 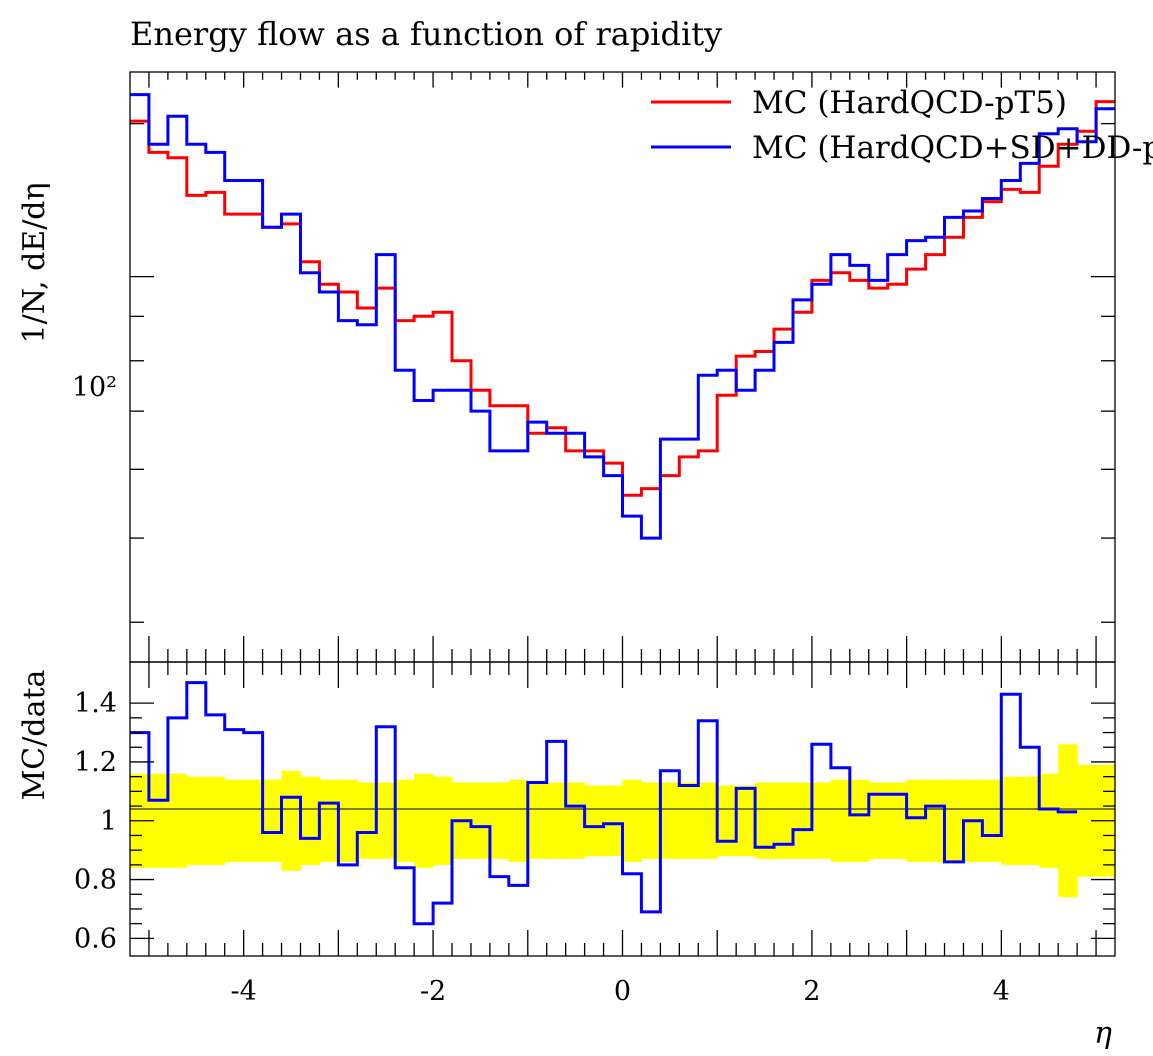 What do you see at coordinates (95, 938) in the screenshot?
I see `ratio-y-tick-label: 0.6` at bounding box center [95, 938].